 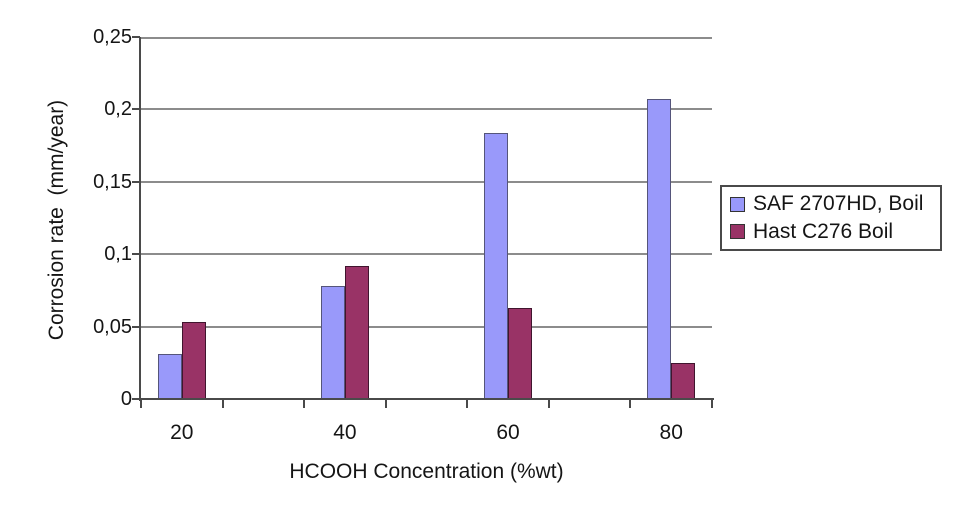 What do you see at coordinates (496, 266) in the screenshot?
I see `bar-series1-cat60` at bounding box center [496, 266].